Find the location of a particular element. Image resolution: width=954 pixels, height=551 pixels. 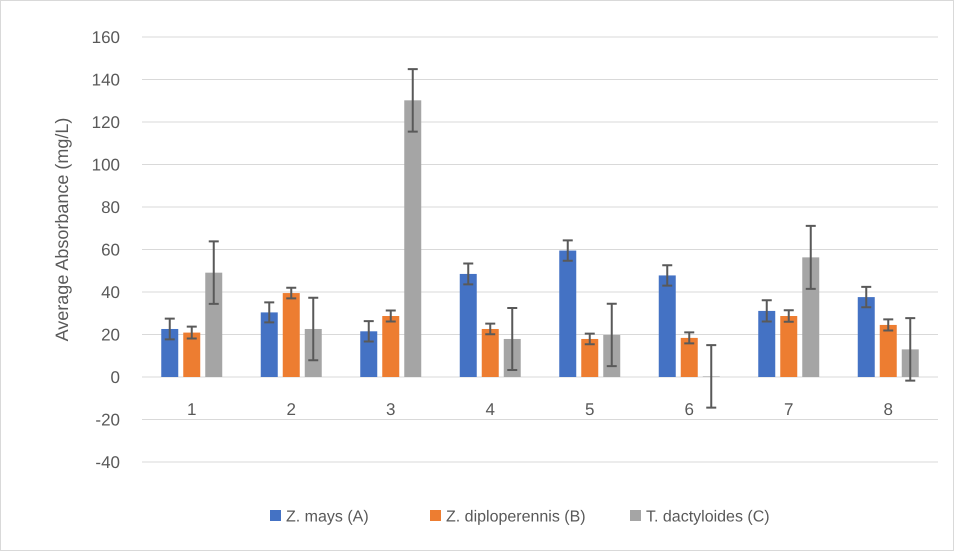

x-tick-label: 8 is located at coordinates (888, 409).